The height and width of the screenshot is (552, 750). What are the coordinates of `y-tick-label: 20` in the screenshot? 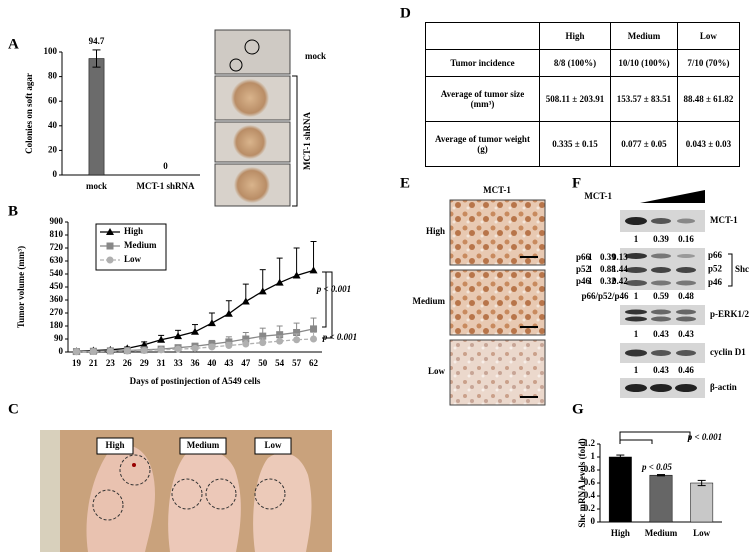 It's located at (53, 149).